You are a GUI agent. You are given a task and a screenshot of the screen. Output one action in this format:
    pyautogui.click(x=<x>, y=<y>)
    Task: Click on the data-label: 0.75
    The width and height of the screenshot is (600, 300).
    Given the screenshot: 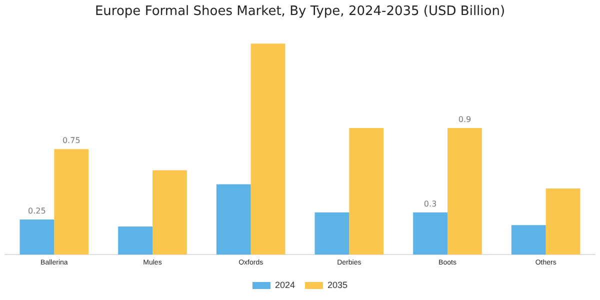 What is the action you would take?
    pyautogui.click(x=71, y=141)
    